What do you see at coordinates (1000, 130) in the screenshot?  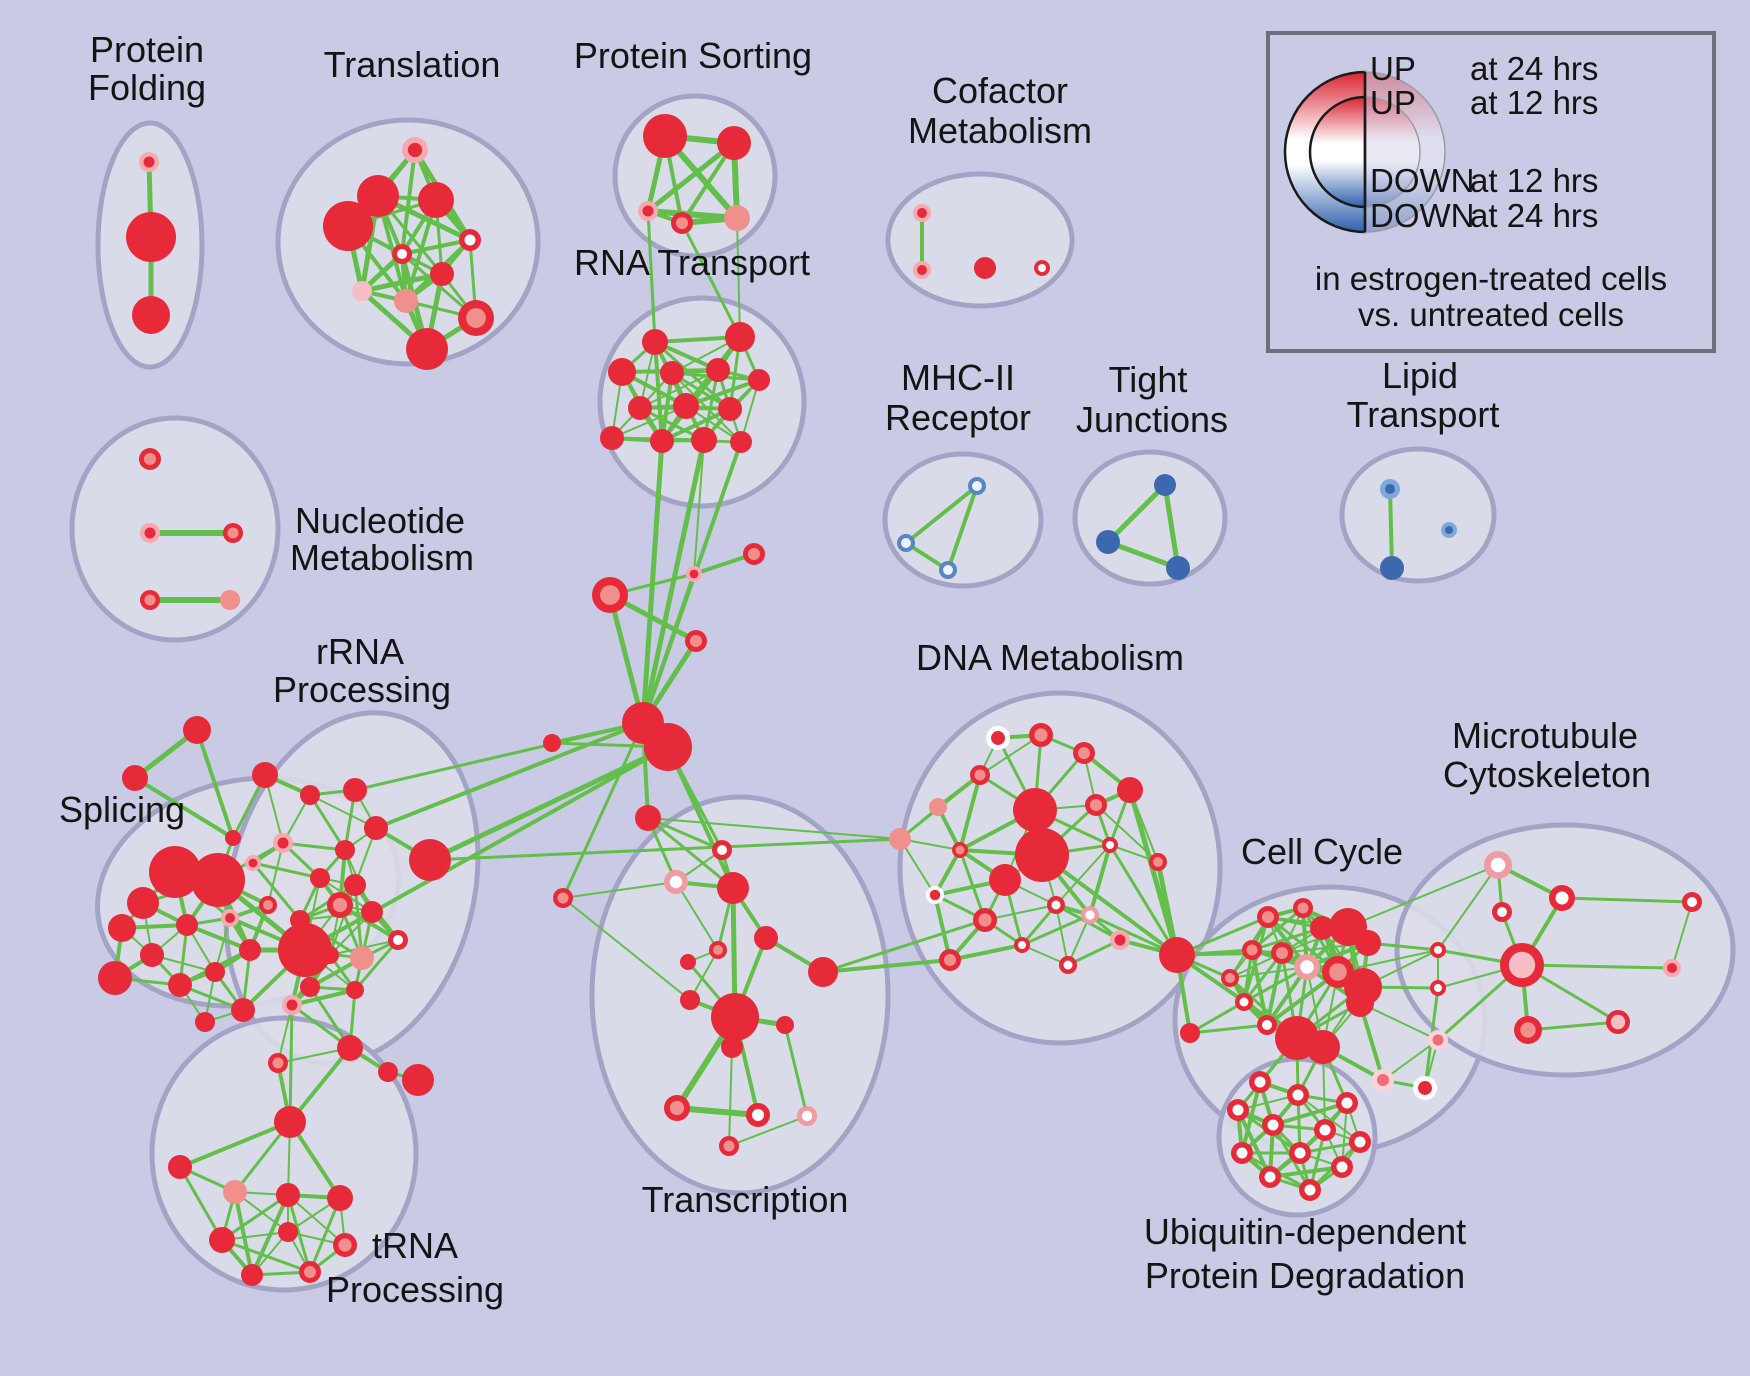 I see `cluster-label-cofactor-1: Metabolism` at bounding box center [1000, 130].